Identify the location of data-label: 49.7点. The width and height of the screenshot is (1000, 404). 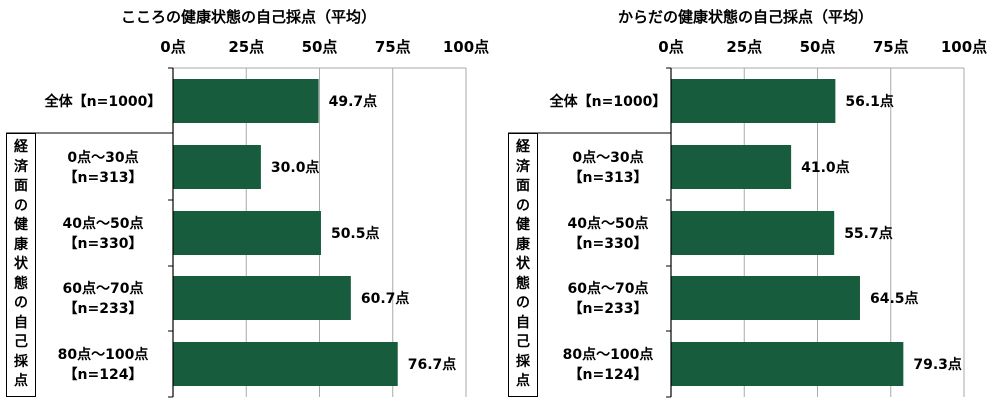
(353, 101).